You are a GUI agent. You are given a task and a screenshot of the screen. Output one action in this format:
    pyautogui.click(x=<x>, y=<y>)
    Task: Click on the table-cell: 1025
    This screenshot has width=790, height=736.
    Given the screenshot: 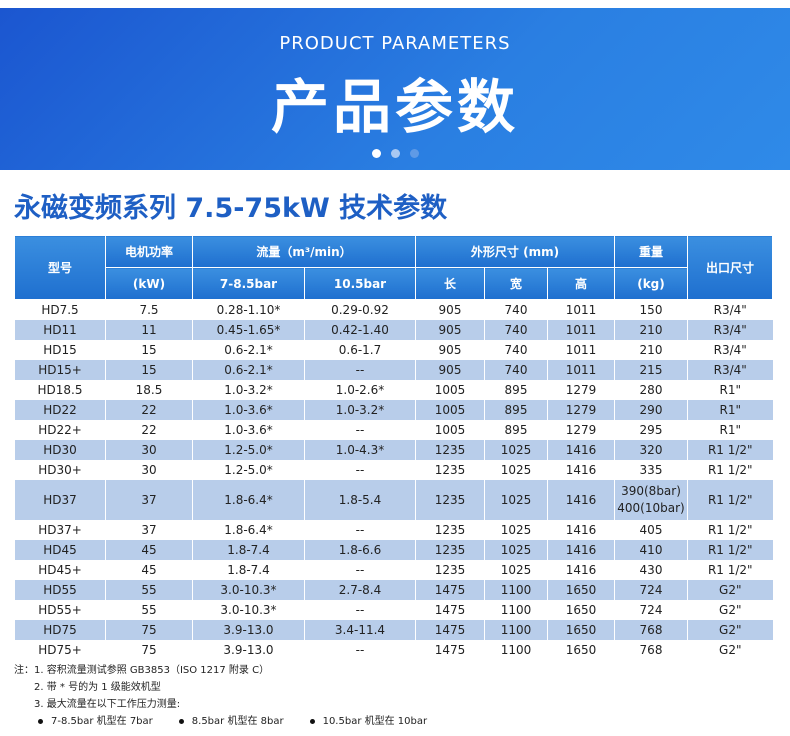 What is the action you would take?
    pyautogui.click(x=516, y=470)
    